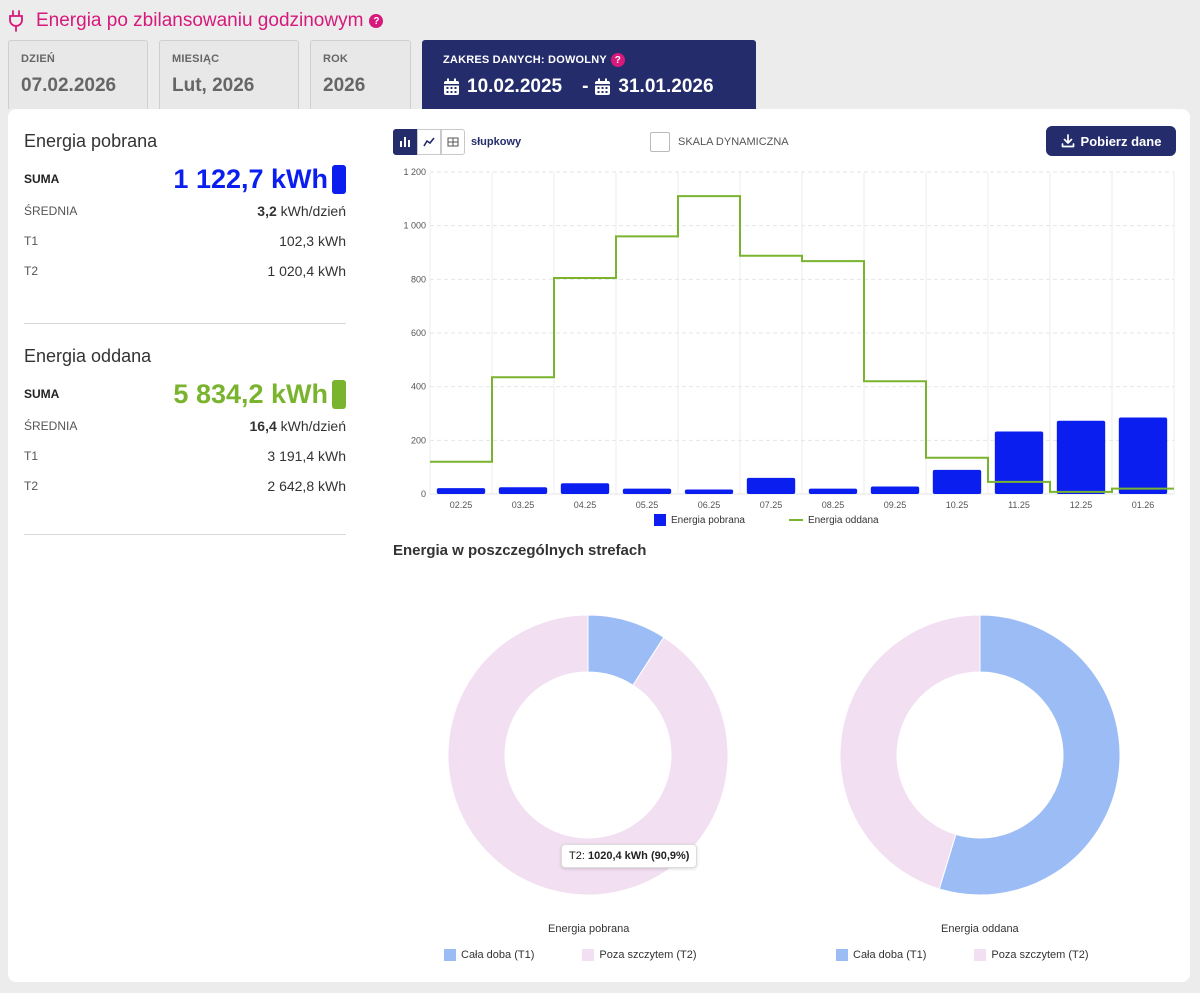 The width and height of the screenshot is (1200, 993). Describe the element at coordinates (344, 85) in the screenshot. I see `tab-year-value: 2026` at that location.